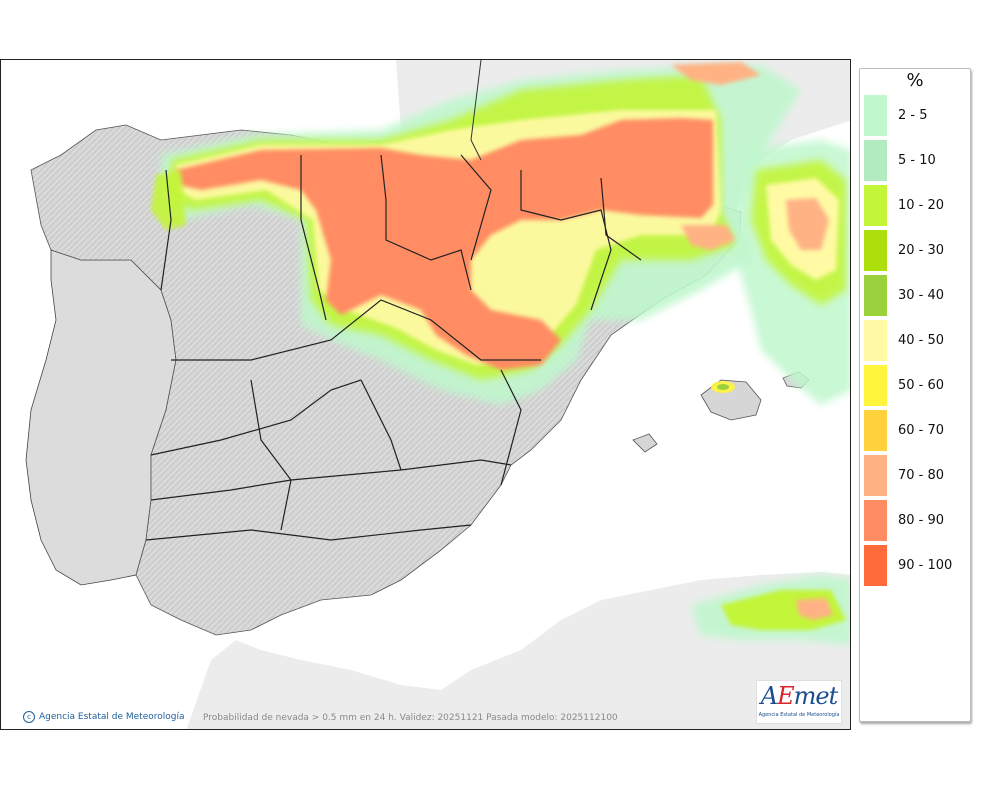  I want to click on aemet-logo-mark: AEmet, so click(799, 696).